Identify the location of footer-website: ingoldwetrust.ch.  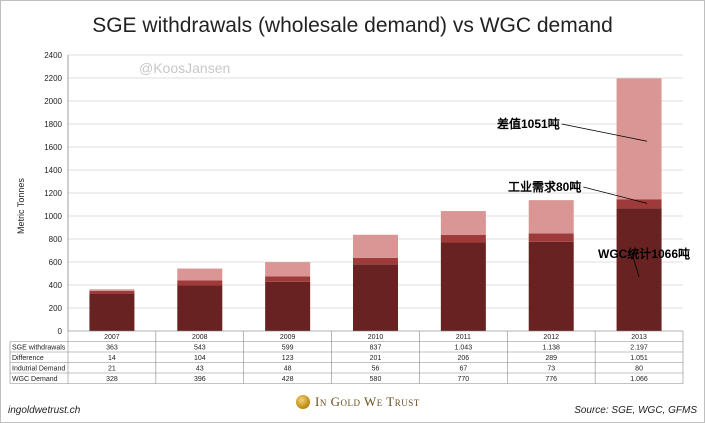
(44, 410).